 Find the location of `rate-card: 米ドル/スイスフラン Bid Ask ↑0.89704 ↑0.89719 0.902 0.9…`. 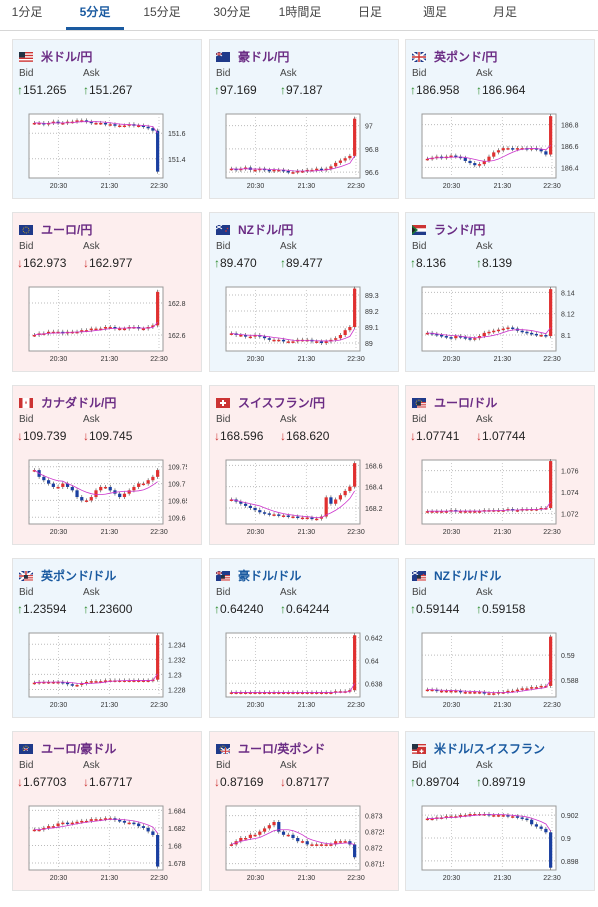

rate-card: 米ドル/スイスフラン Bid Ask ↑0.89704 ↑0.89719 0.902 0.9… is located at coordinates (500, 811).